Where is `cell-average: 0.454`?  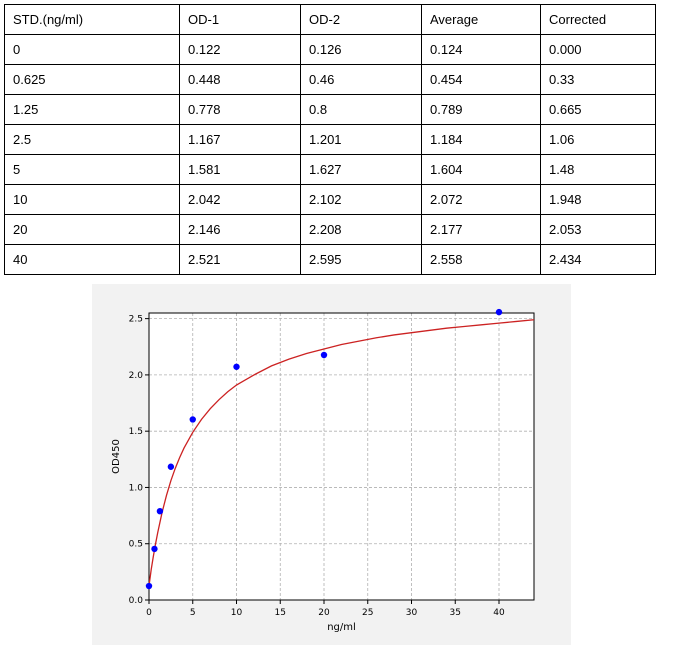
cell-average: 0.454 is located at coordinates (481, 79).